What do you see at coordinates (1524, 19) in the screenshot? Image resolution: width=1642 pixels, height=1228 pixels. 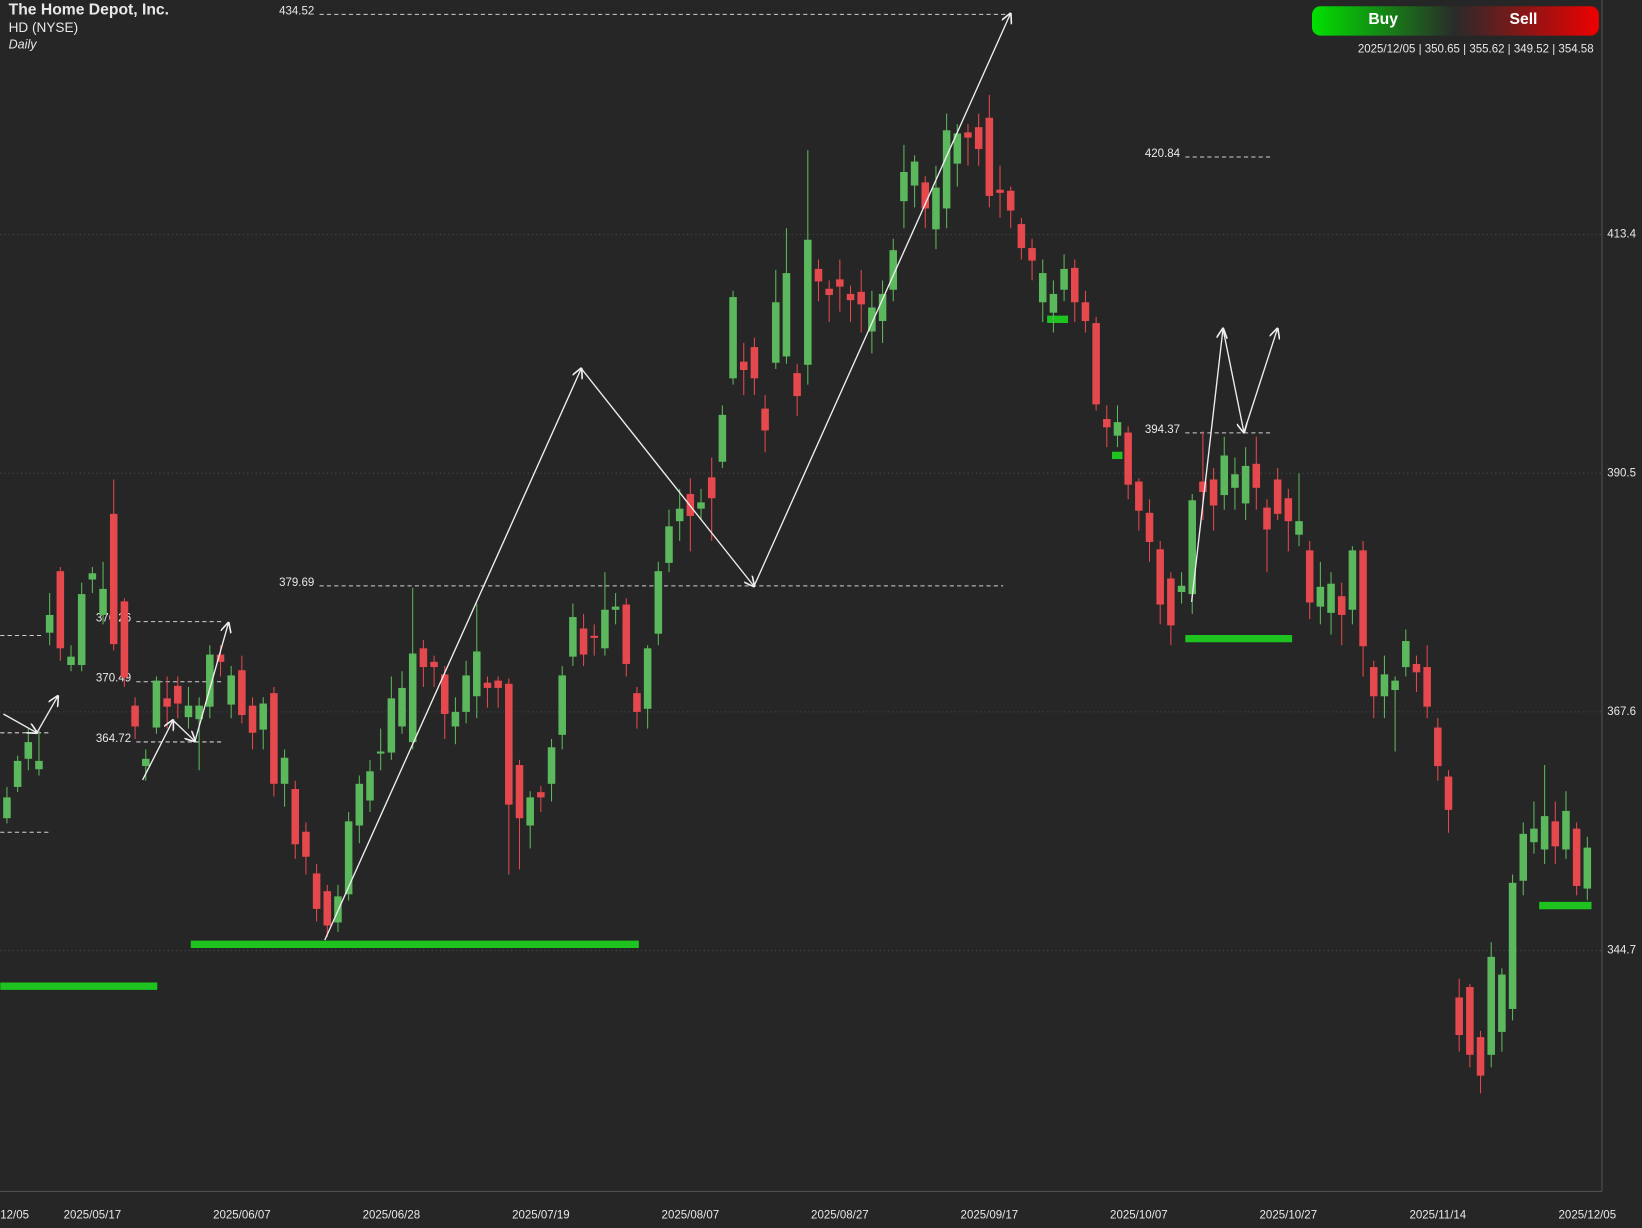 I see `sell-button: Sell` at bounding box center [1524, 19].